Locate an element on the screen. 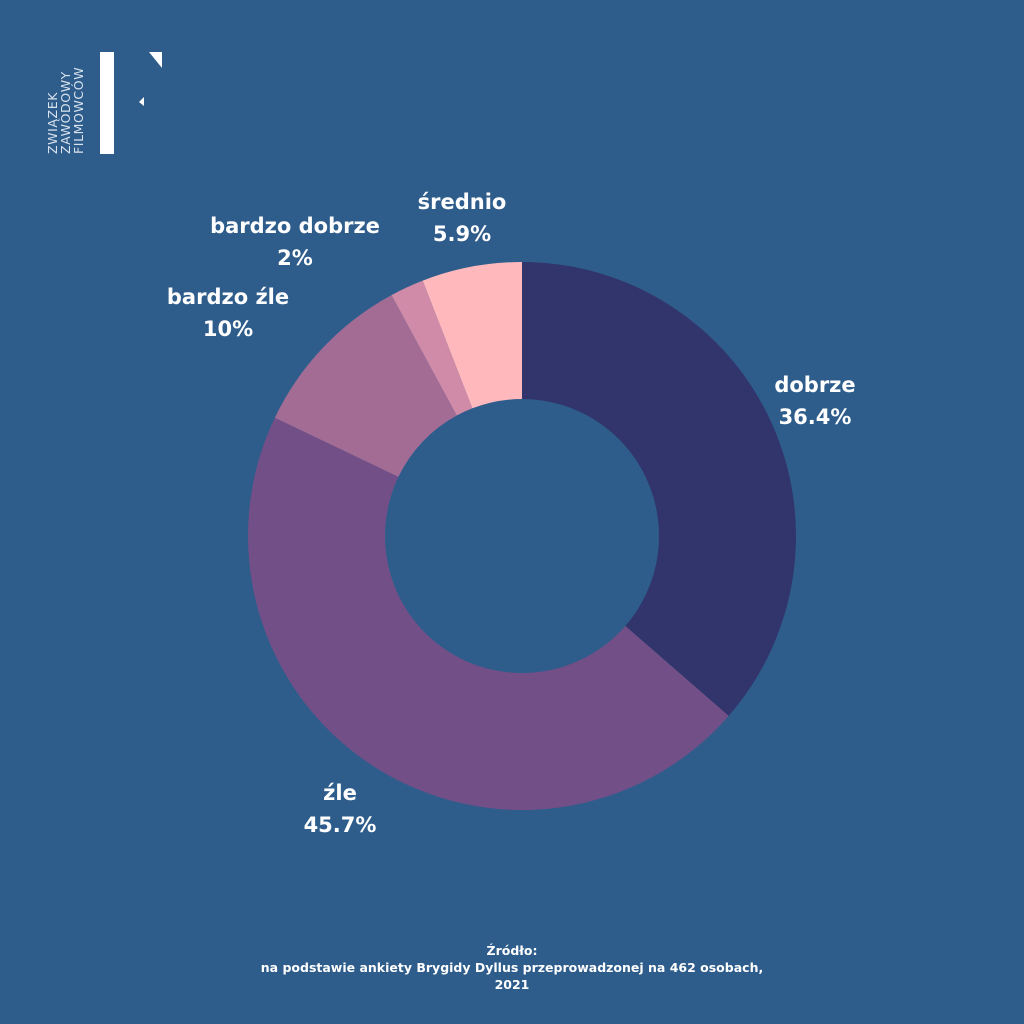 Image resolution: width=1024 pixels, height=1024 pixels. slice-category-label: źle is located at coordinates (340, 793).